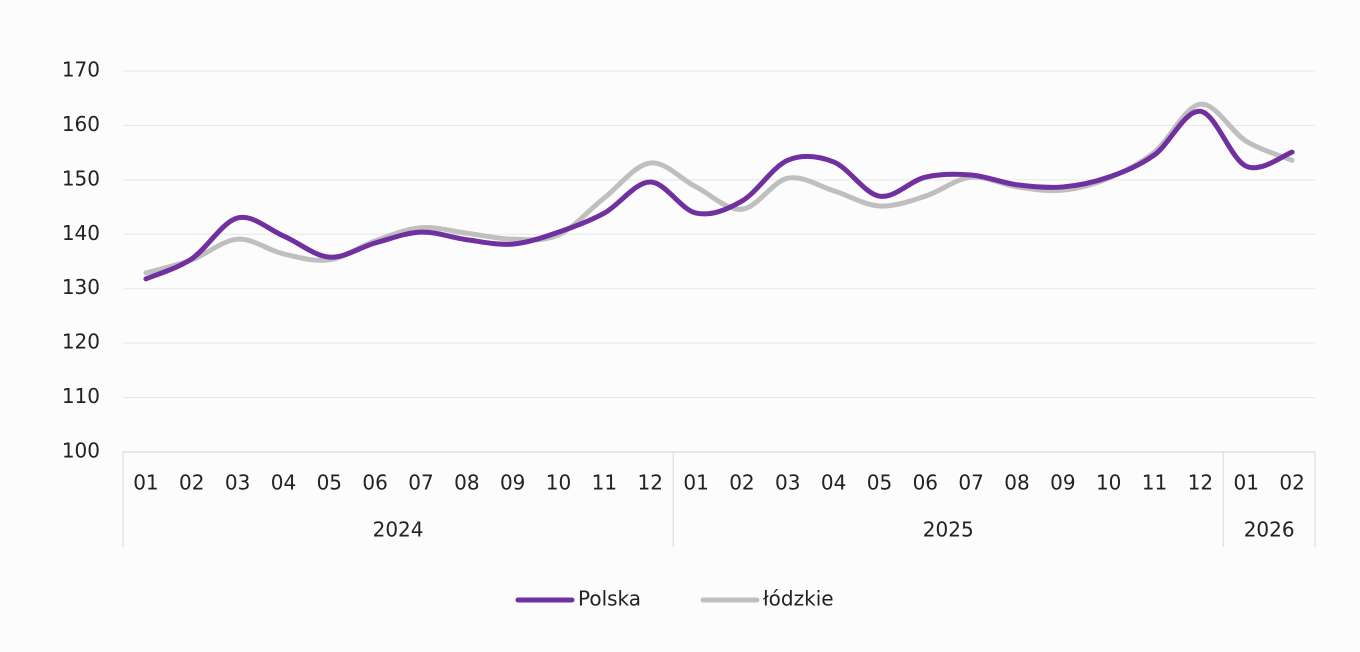 The width and height of the screenshot is (1360, 652). Describe the element at coordinates (81, 70) in the screenshot. I see `y-tick-label: 170` at that location.